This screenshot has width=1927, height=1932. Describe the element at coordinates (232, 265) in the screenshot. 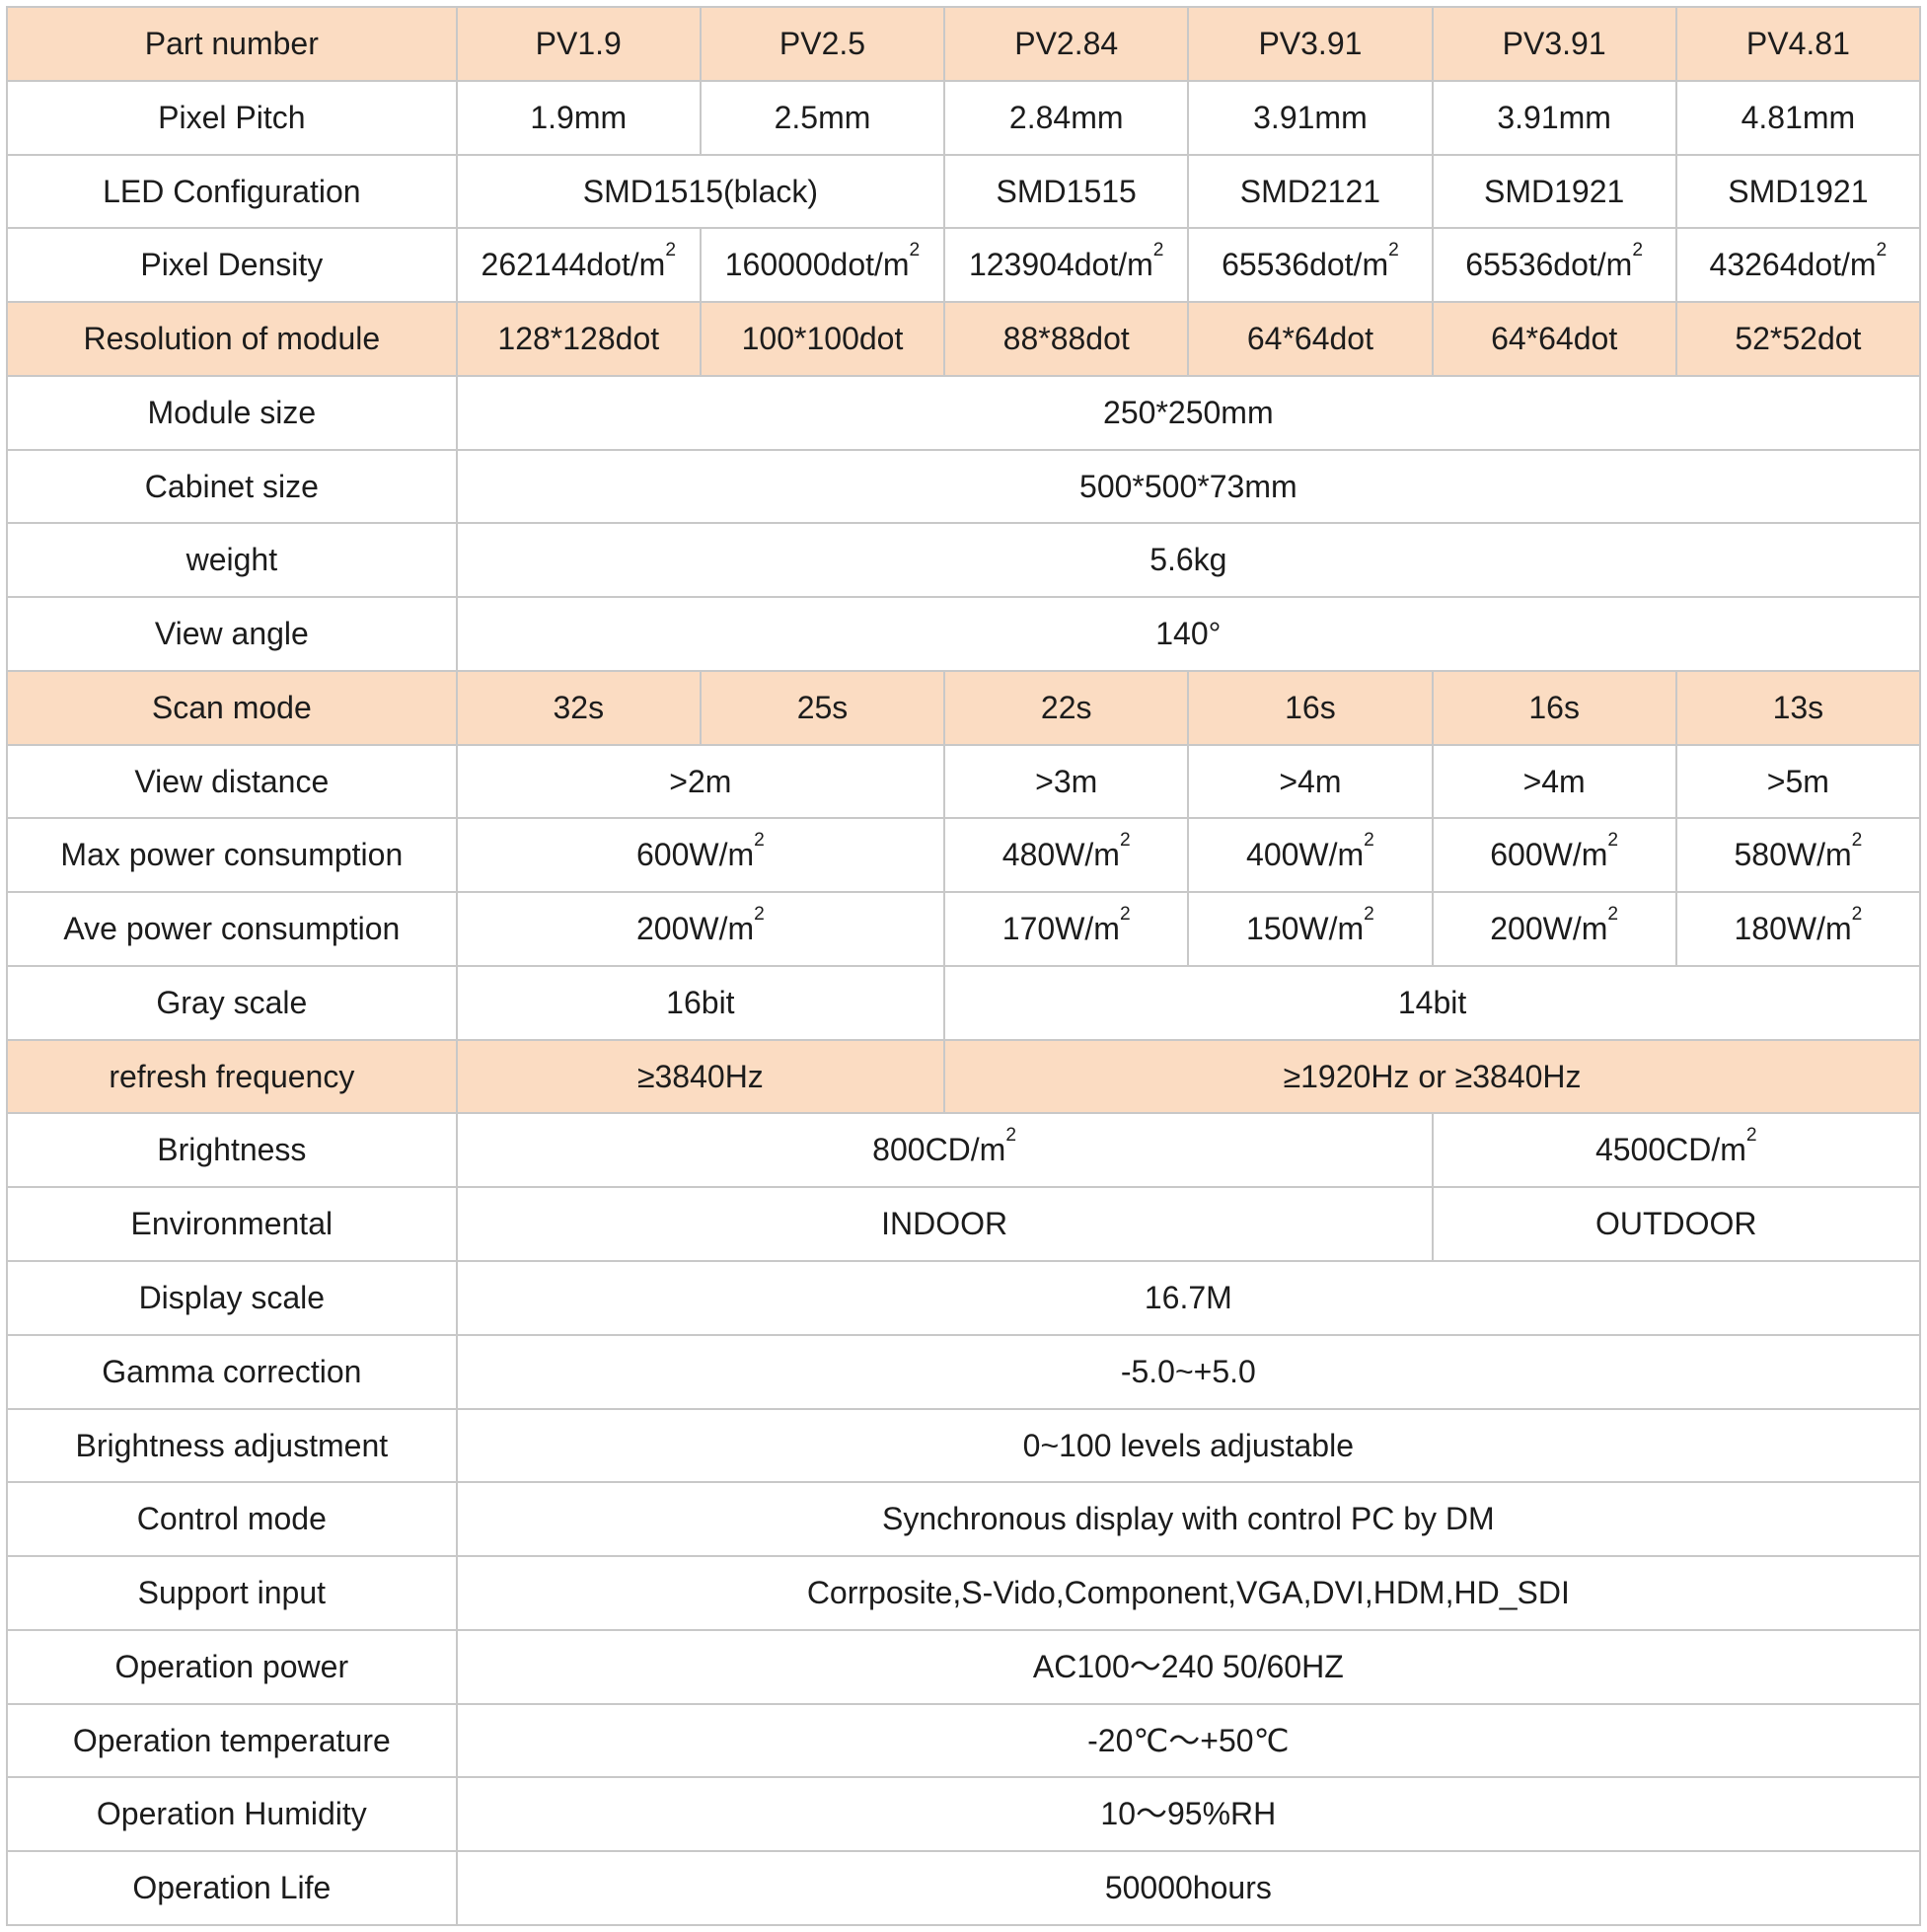

I see `row-label: Pixel Density` at that location.